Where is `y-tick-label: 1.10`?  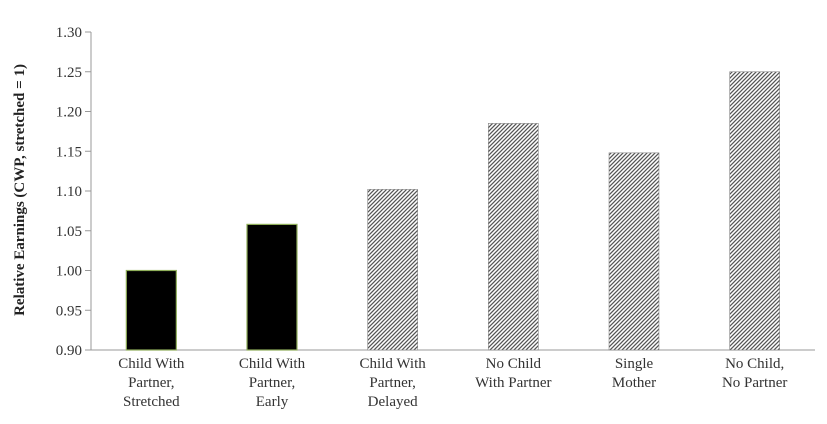
y-tick-label: 1.10 is located at coordinates (69, 192).